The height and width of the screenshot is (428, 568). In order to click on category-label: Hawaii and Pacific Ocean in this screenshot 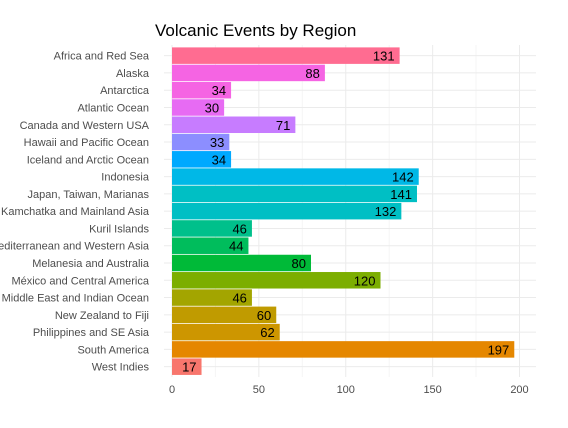, I will do `click(86, 143)`.